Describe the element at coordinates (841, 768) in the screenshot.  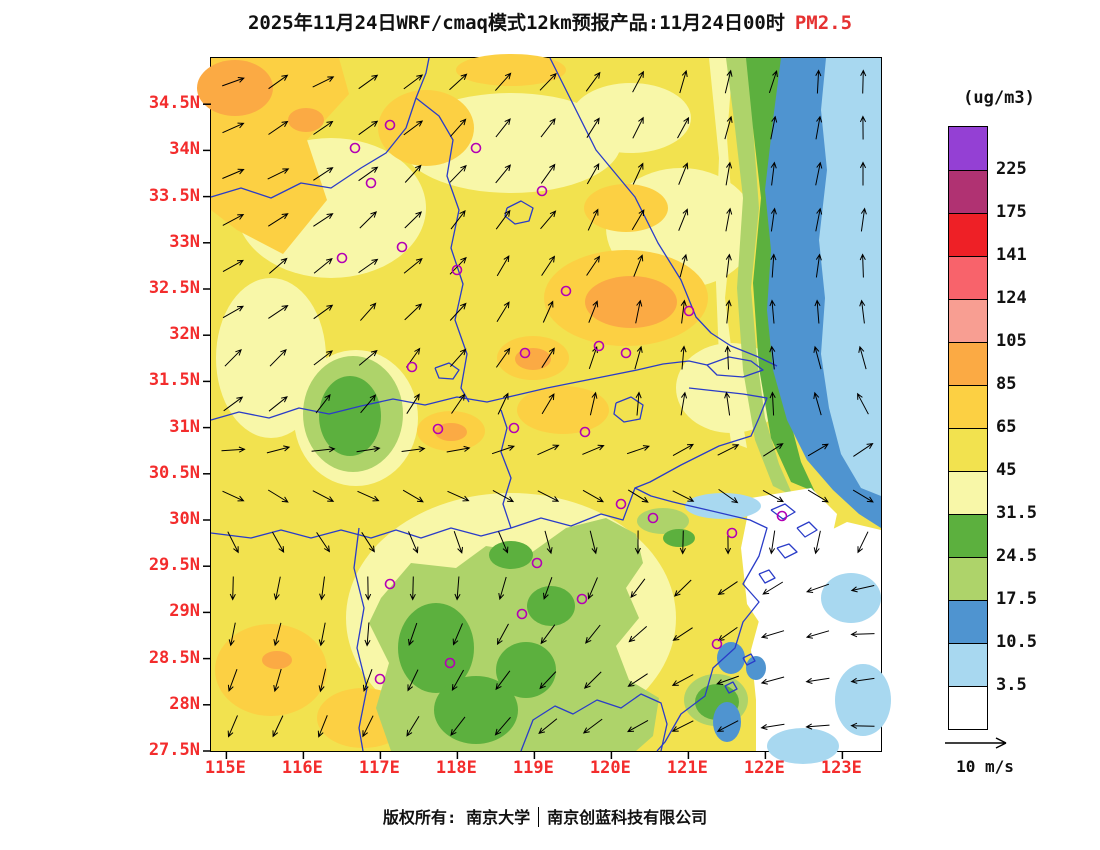
I see `lon-tick-label: 123E` at that location.